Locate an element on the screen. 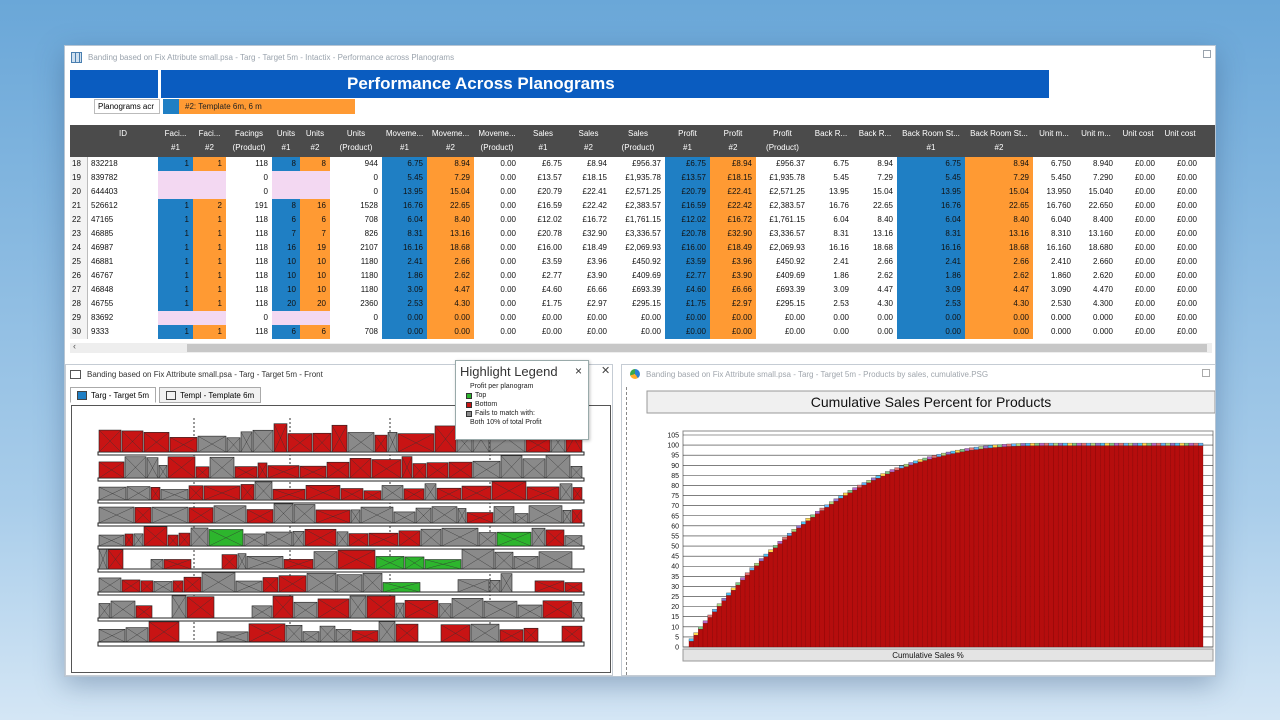 The image size is (1280, 720). table-cell: 0.00 is located at coordinates (508, 317).